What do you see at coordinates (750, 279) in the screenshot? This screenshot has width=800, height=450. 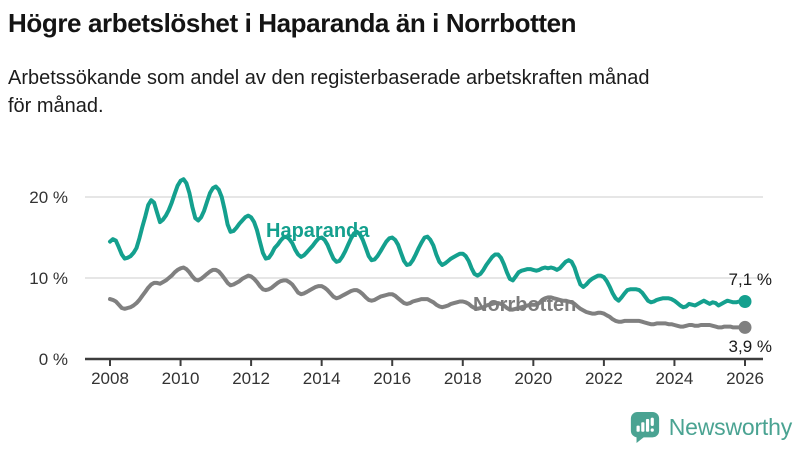 I see `end-value-haparanda: 7,1 %` at bounding box center [750, 279].